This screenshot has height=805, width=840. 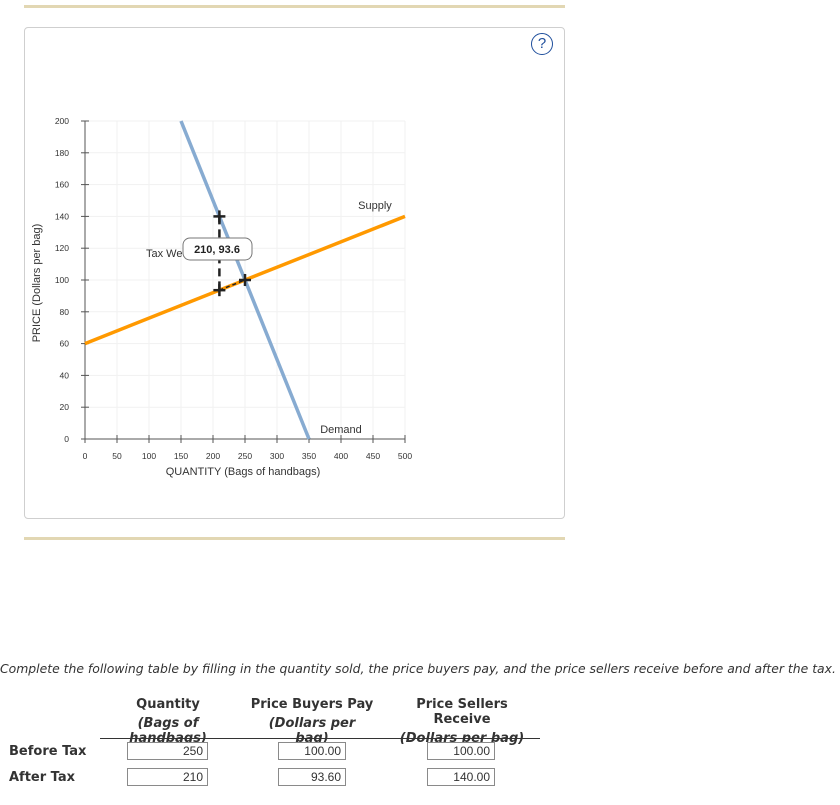 What do you see at coordinates (62, 185) in the screenshot?
I see `y-tick-label: 160` at bounding box center [62, 185].